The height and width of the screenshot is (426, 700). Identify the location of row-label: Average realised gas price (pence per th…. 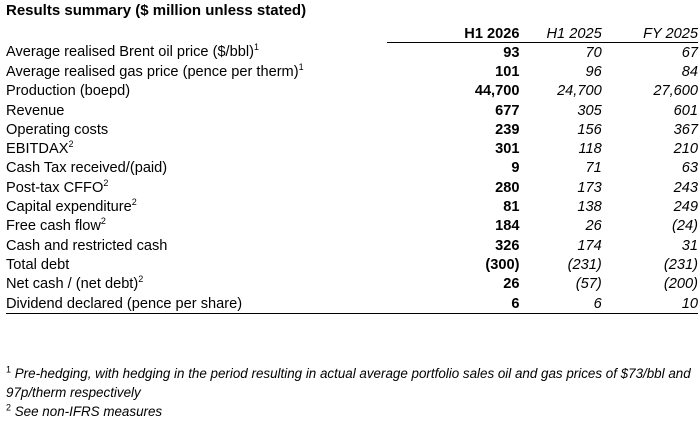
(196, 71).